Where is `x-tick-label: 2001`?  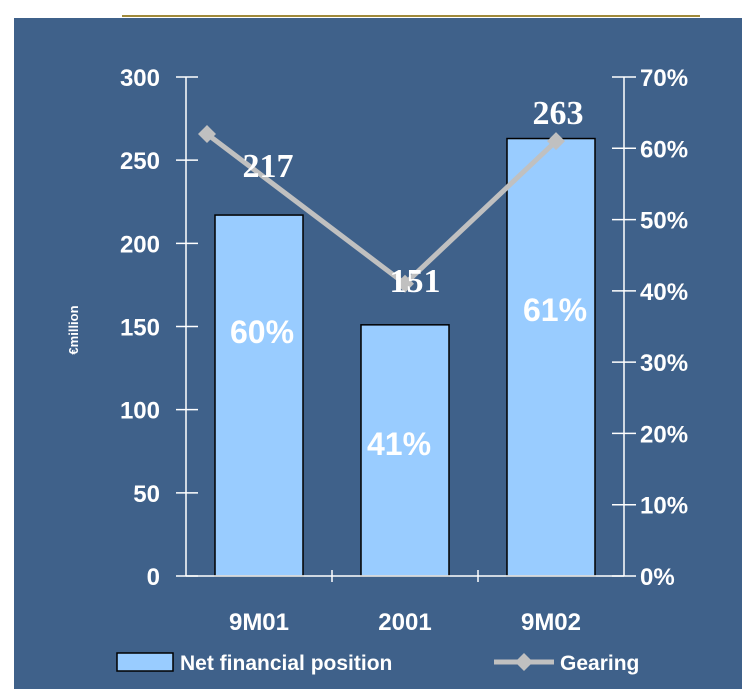 x-tick-label: 2001 is located at coordinates (404, 622).